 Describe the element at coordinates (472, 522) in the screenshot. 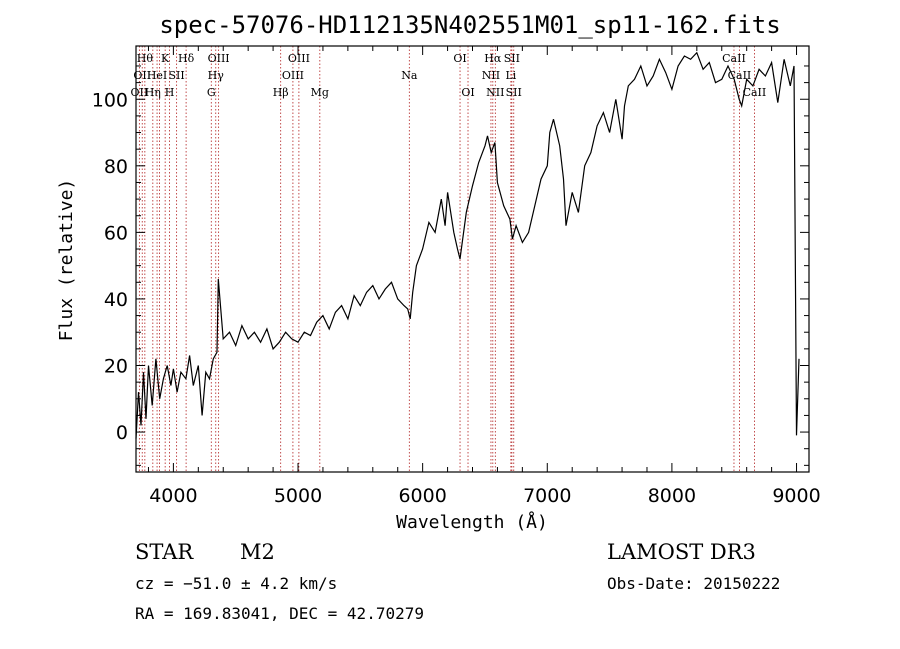

I see `x-axis-label: Wavelength (Å)` at that location.